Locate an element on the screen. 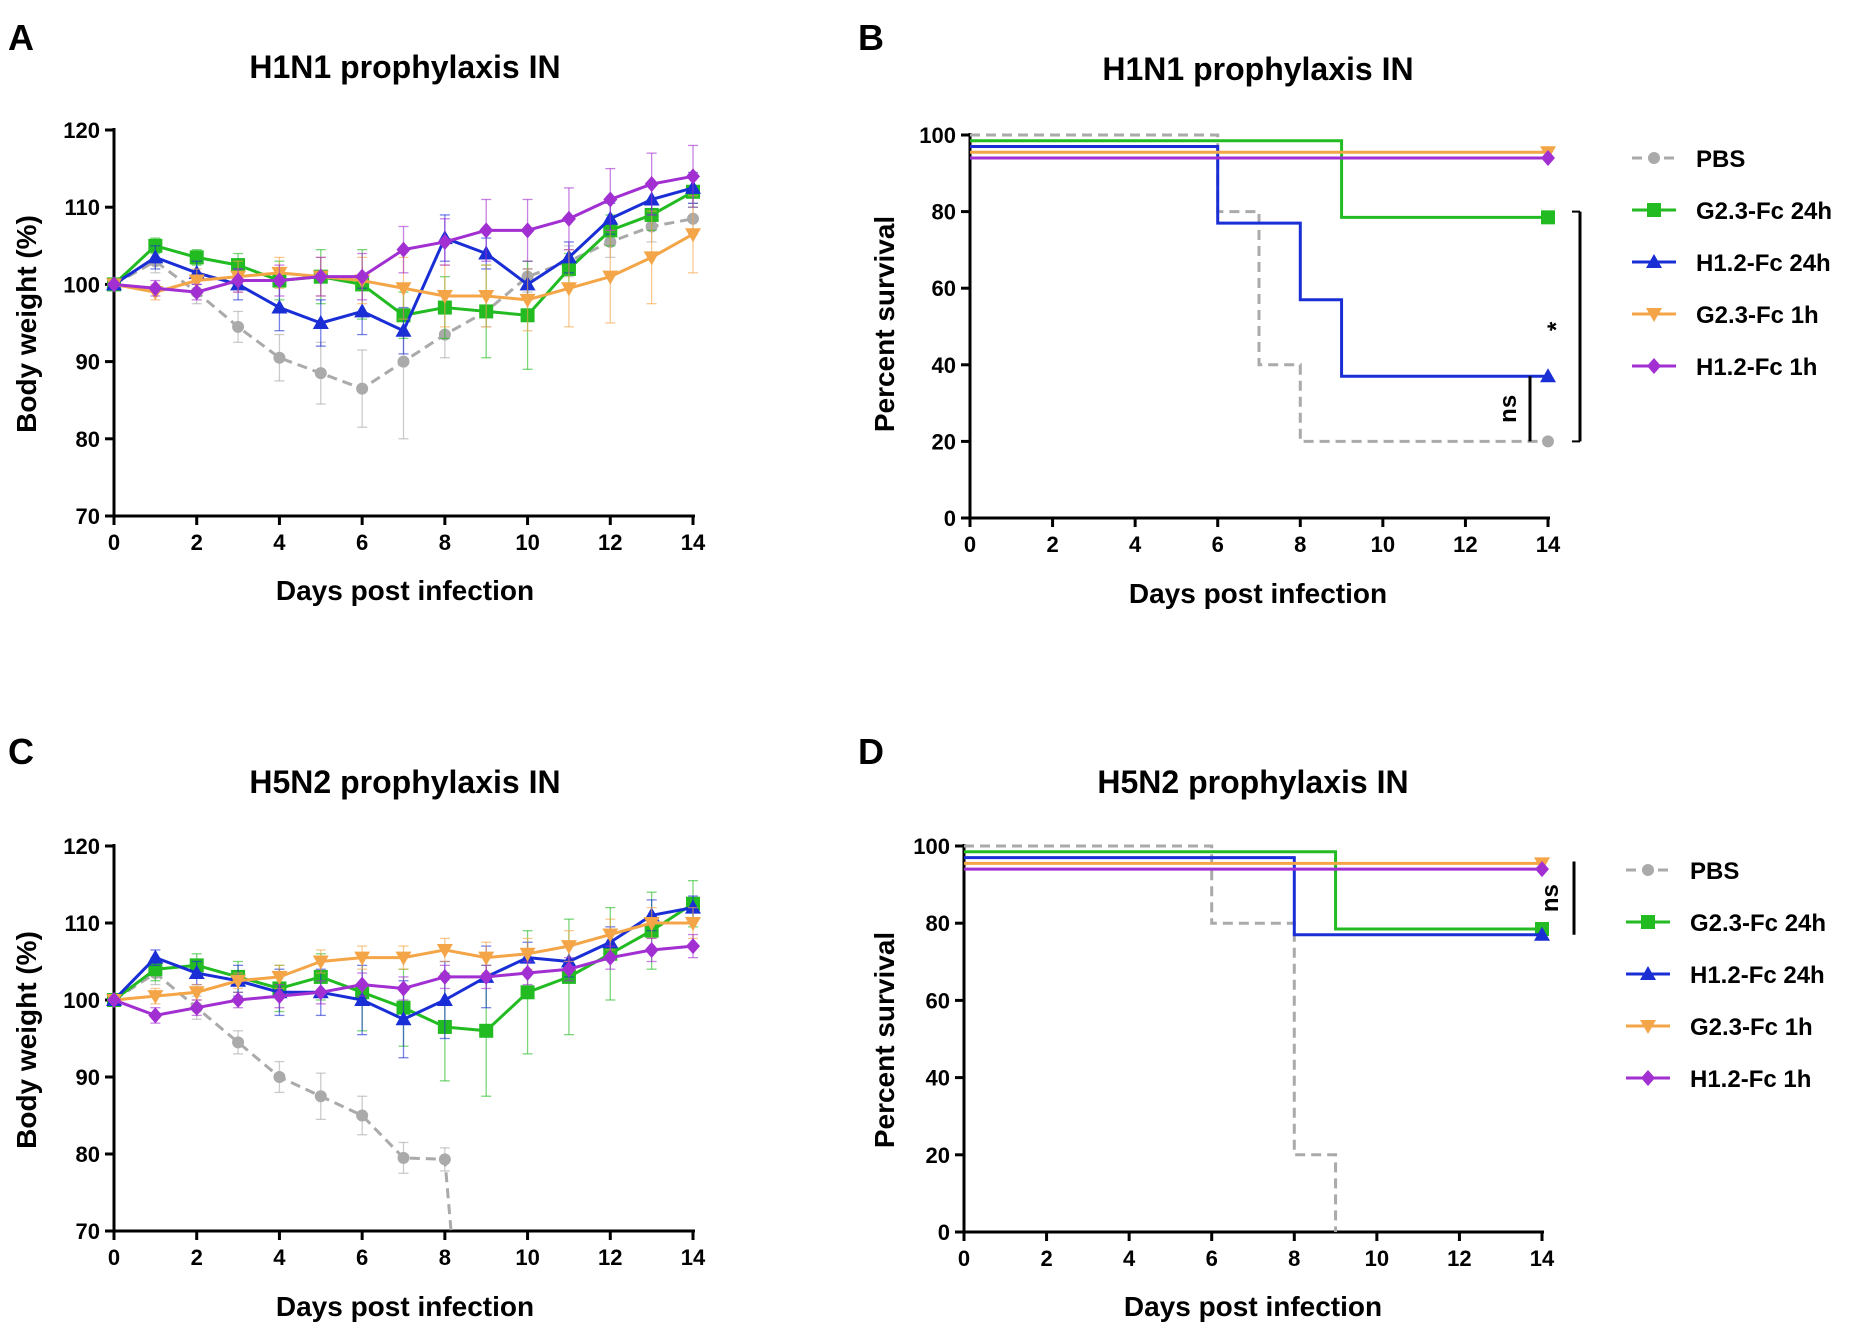 This screenshot has width=1864, height=1328. panel-c-title: H5N2 prophylaxis IN is located at coordinates (404, 782).